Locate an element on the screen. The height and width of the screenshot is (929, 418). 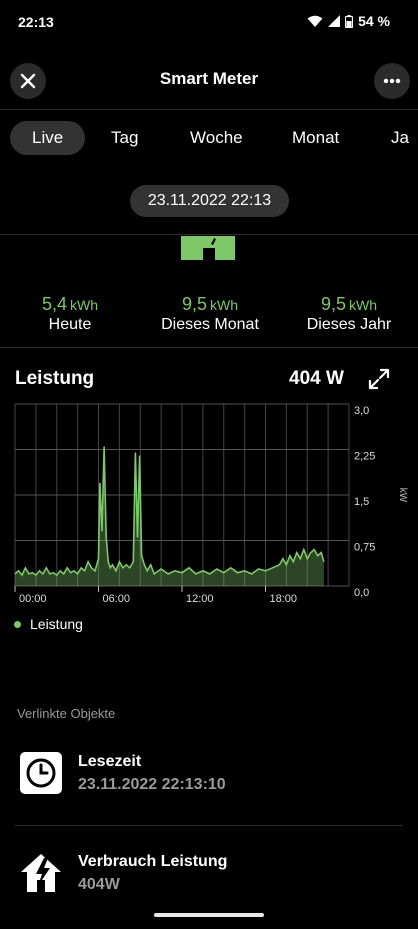
x-tick-label: 18:00 is located at coordinates (284, 599).